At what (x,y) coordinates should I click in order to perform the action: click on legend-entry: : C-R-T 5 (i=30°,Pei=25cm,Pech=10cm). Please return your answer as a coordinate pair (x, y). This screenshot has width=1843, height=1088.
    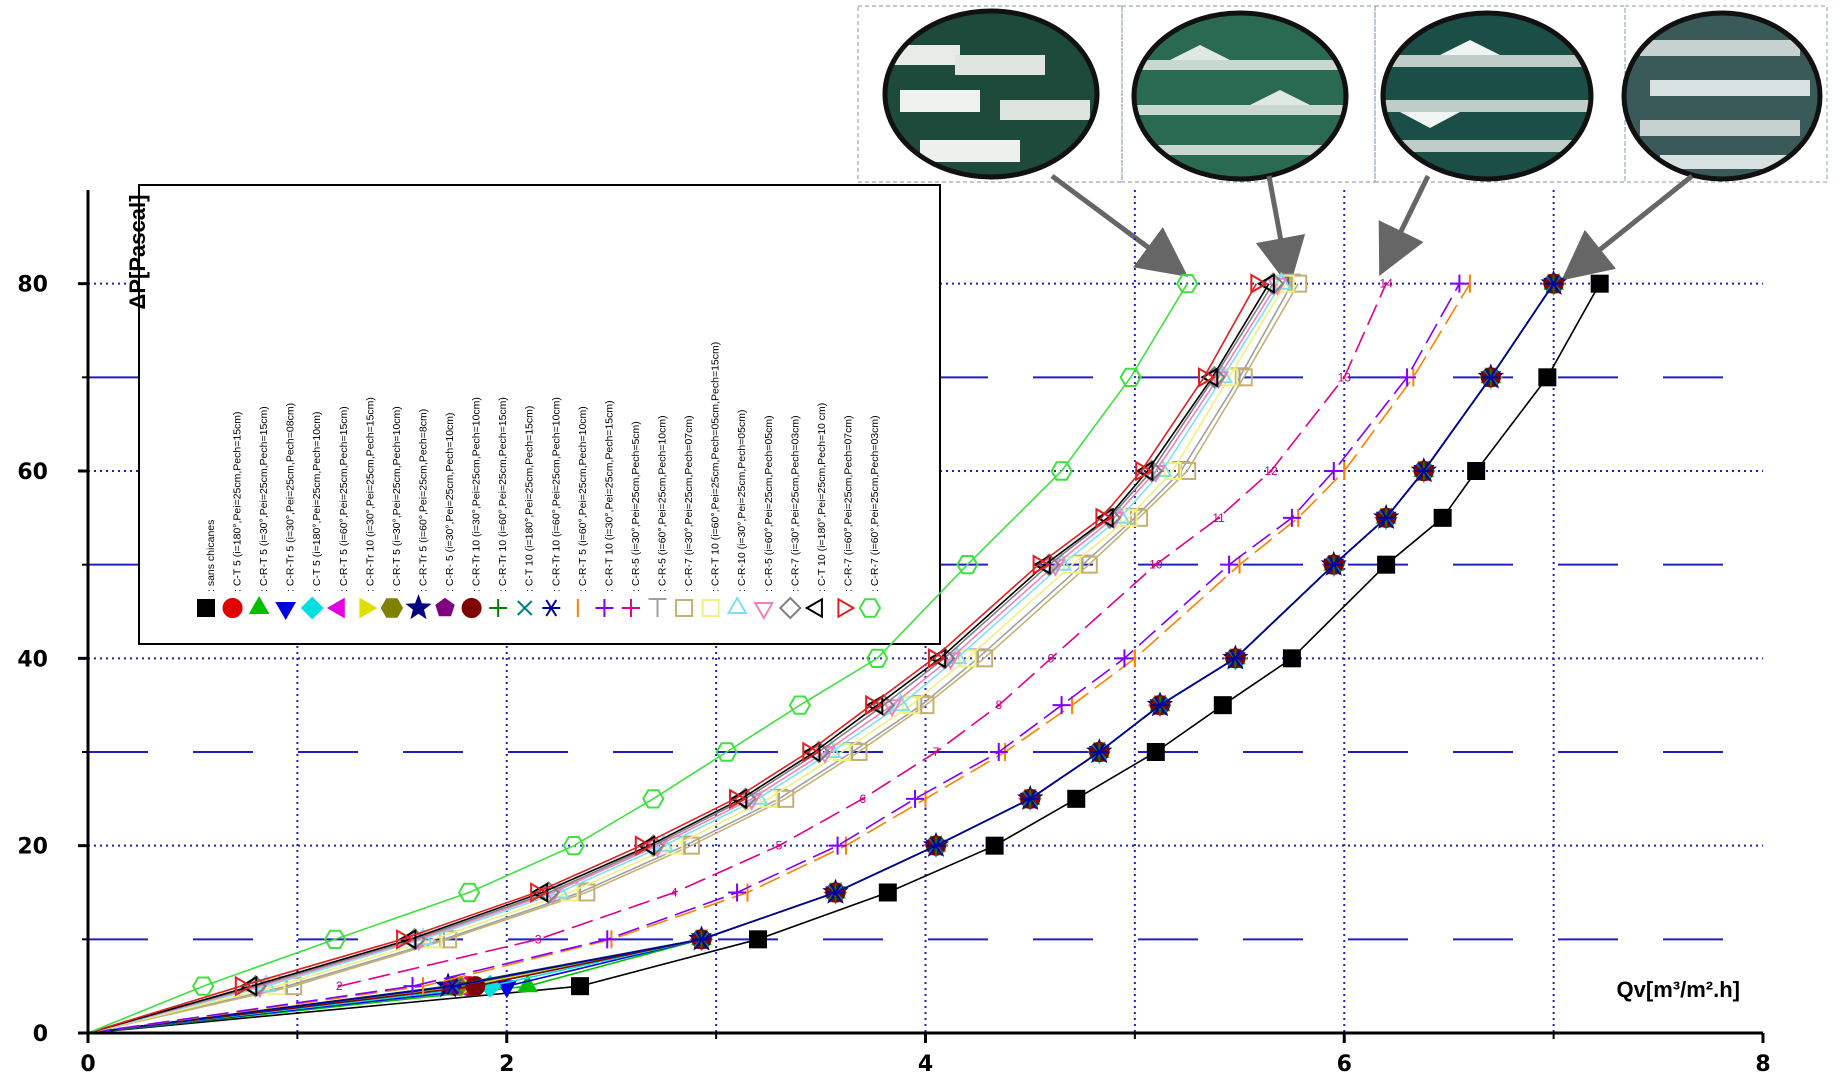
    Looking at the image, I should click on (392, 512).